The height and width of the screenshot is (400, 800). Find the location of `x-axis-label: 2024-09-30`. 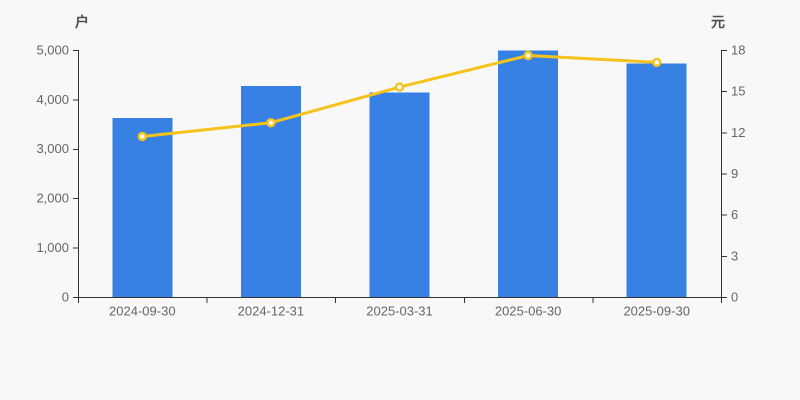

x-axis-label: 2024-09-30 is located at coordinates (142, 310).